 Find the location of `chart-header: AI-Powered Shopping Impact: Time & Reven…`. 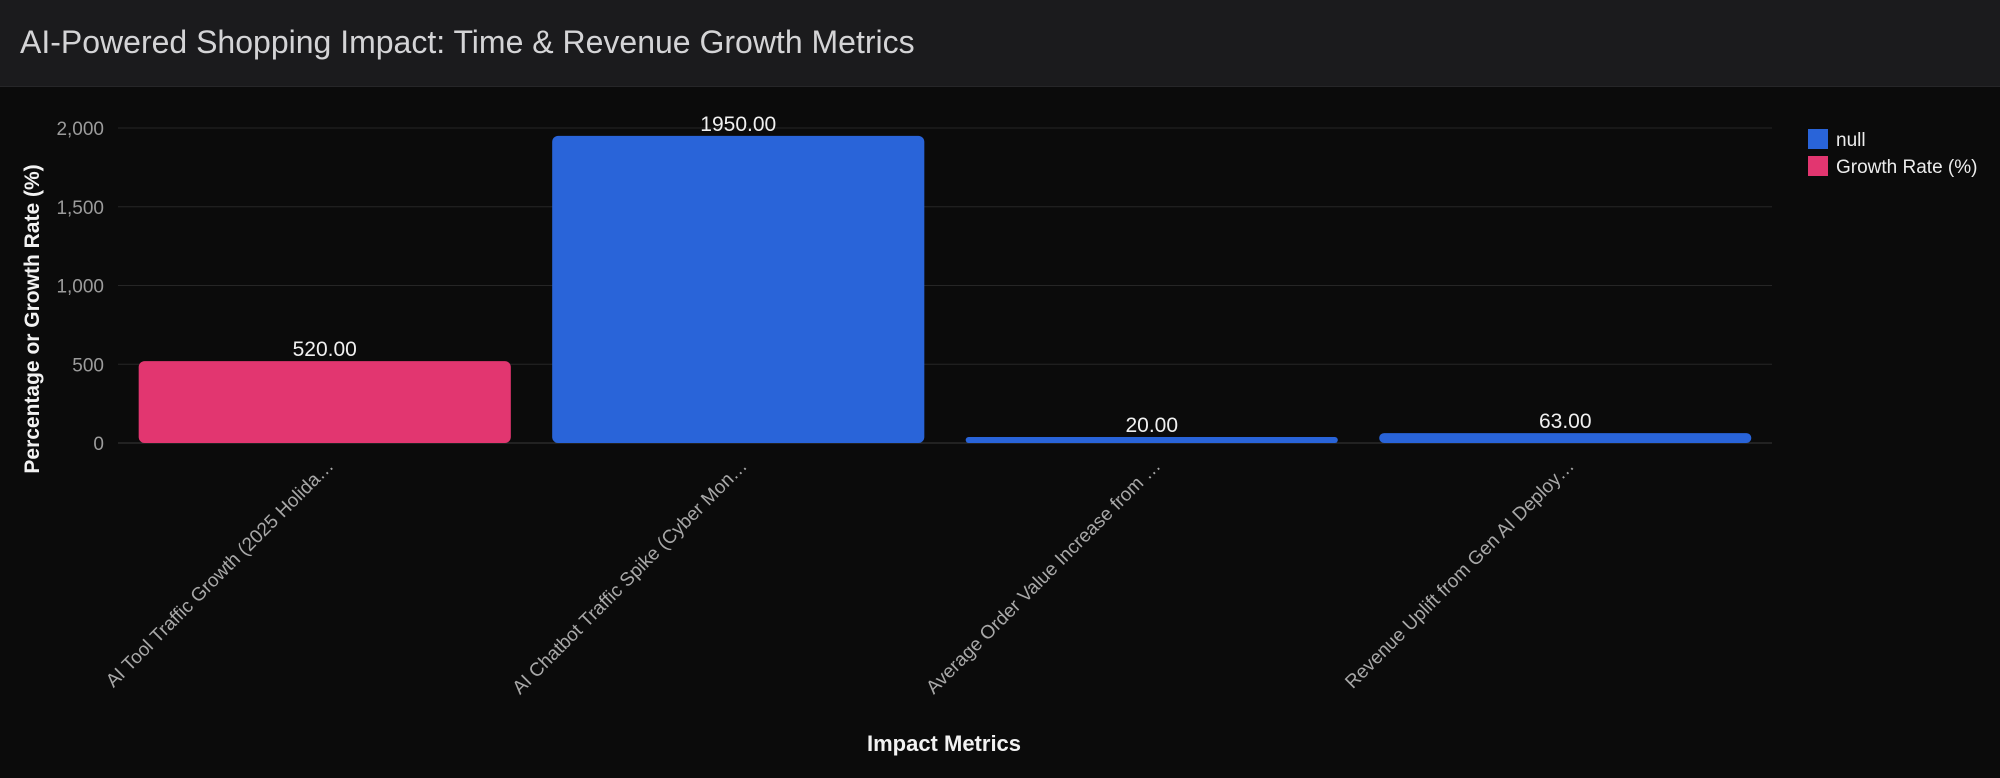

chart-header: AI-Powered Shopping Impact: Time & Reven… is located at coordinates (1000, 43).